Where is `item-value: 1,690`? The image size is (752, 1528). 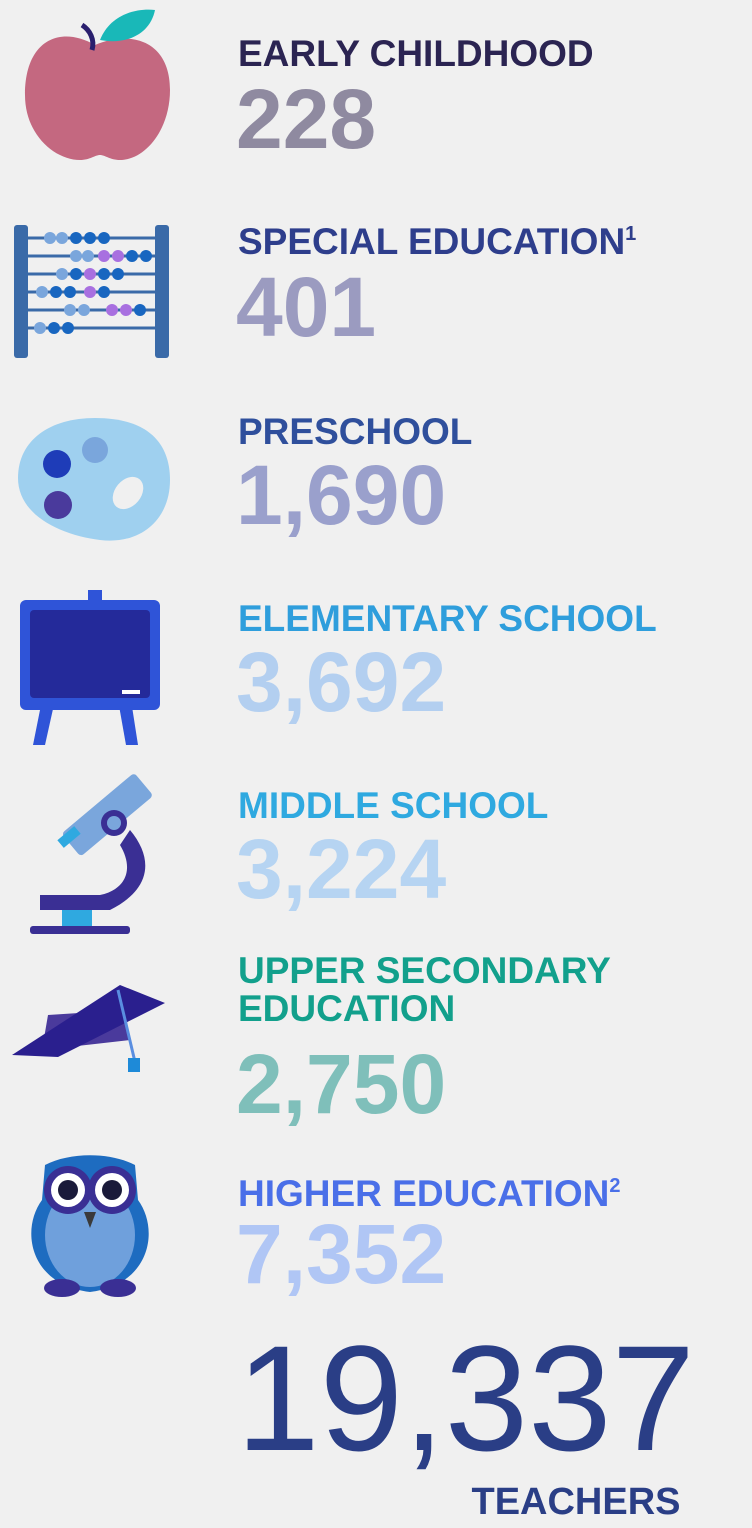
item-value: 1,690 is located at coordinates (341, 495).